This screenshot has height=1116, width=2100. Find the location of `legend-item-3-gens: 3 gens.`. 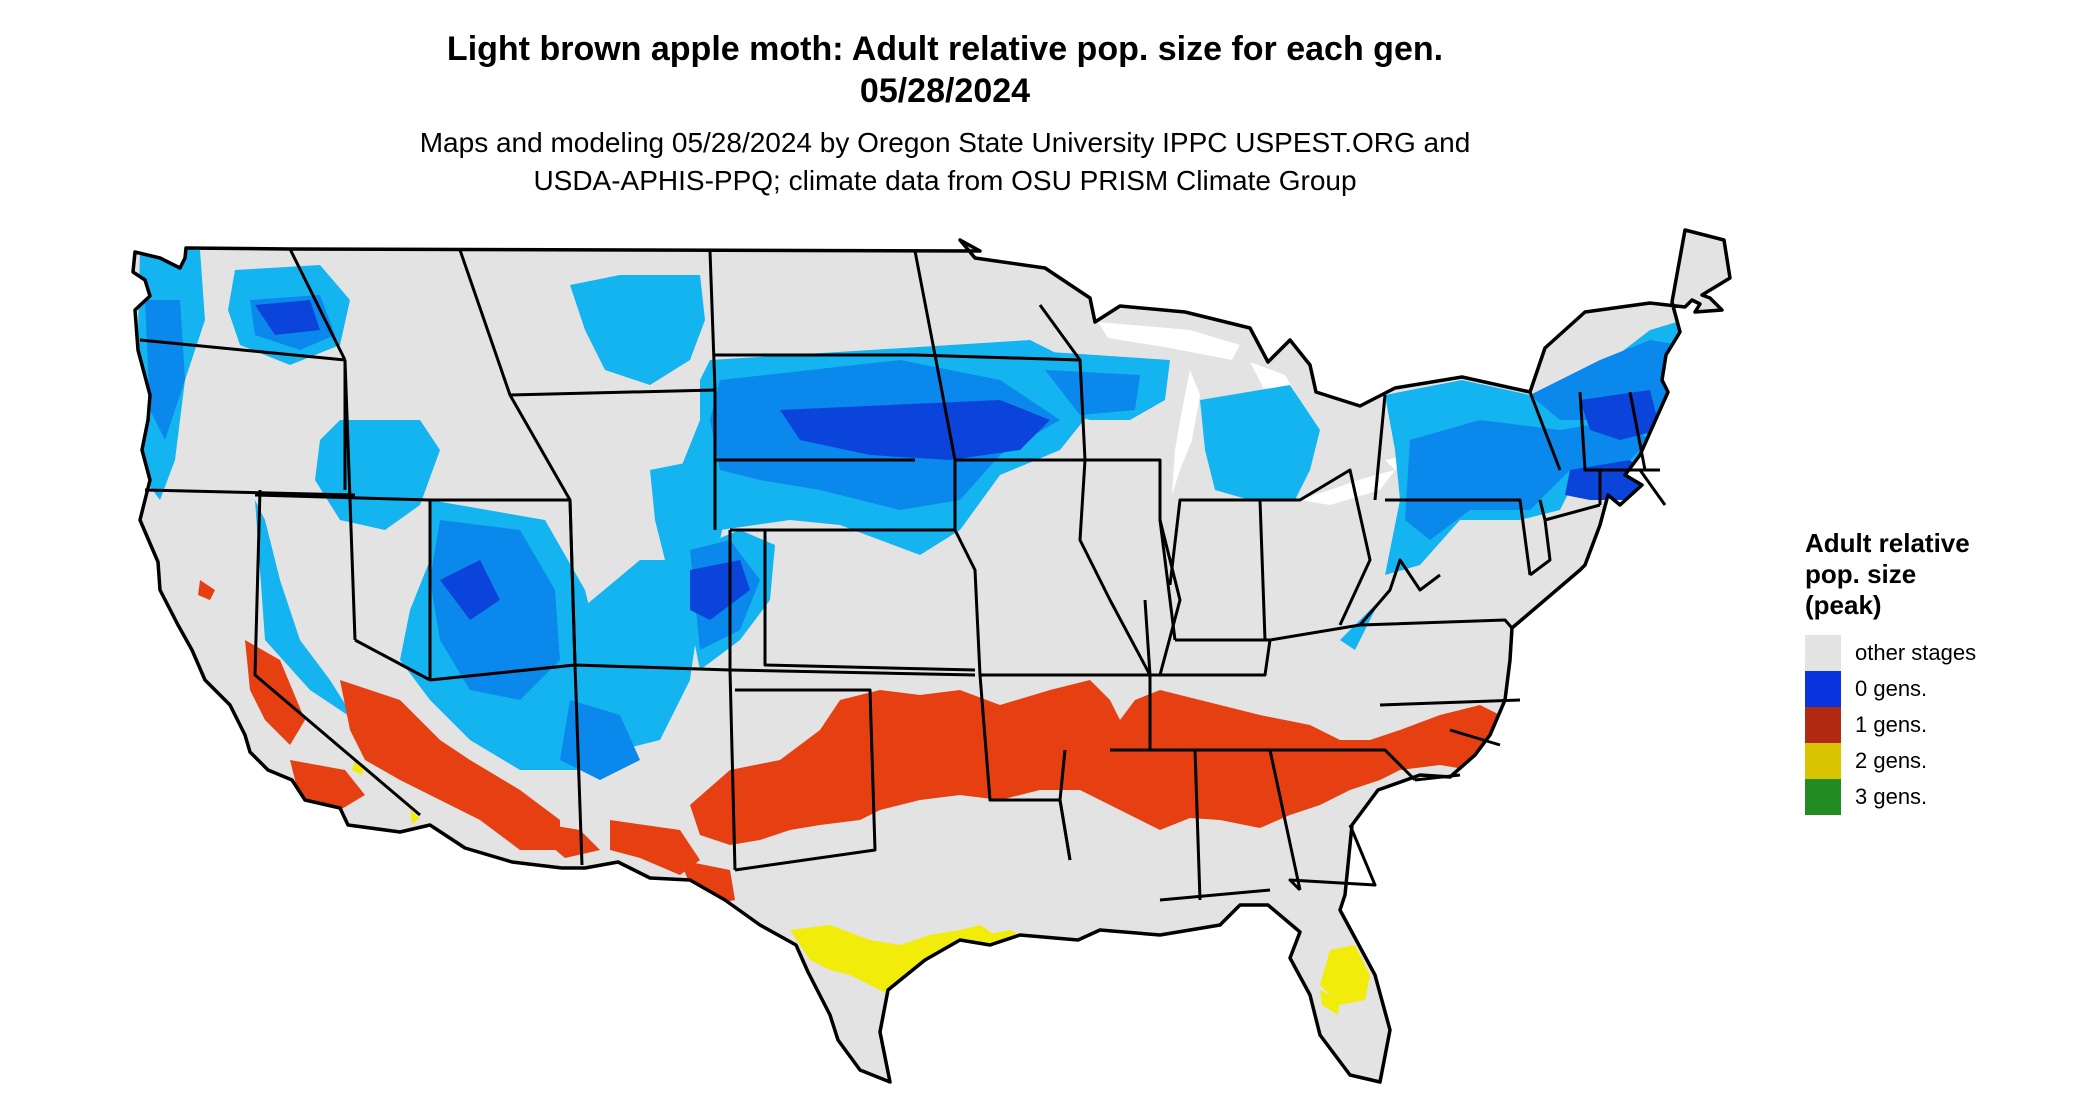

legend-item-3-gens: 3 gens. is located at coordinates (1935, 797).